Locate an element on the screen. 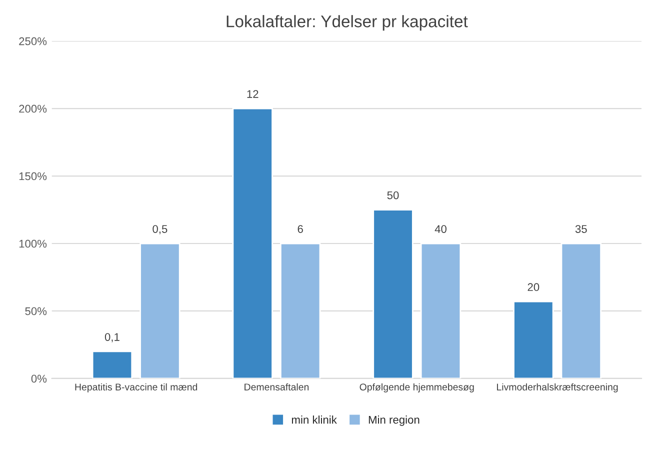 This screenshot has height=456, width=648. annotation: 0,1 is located at coordinates (112, 337).